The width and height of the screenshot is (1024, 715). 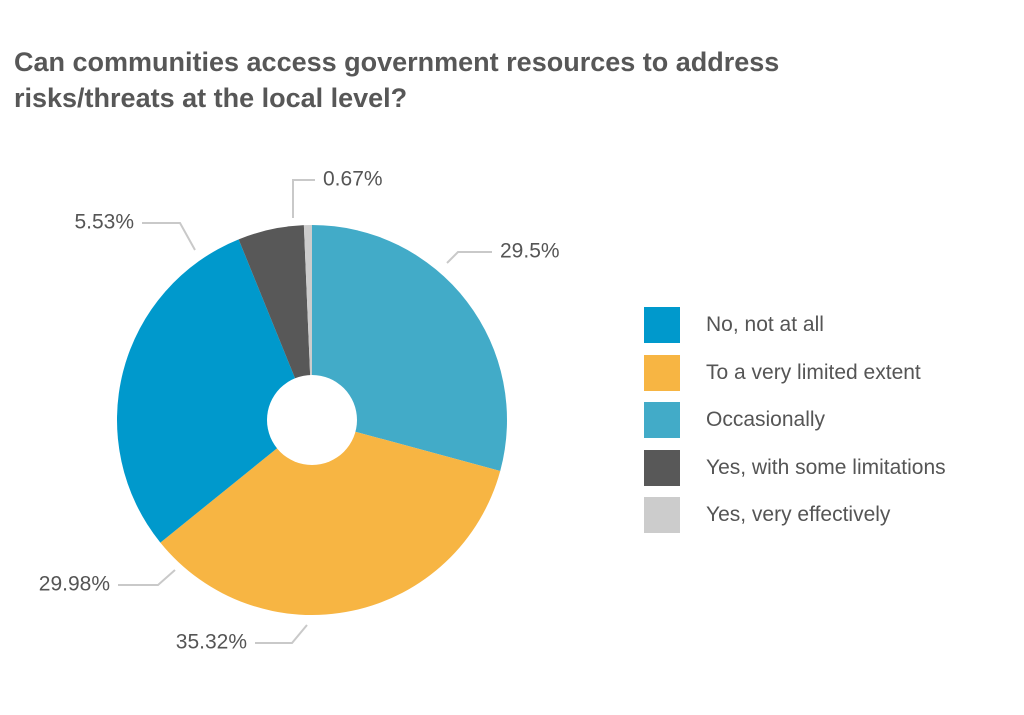 What do you see at coordinates (662, 515) in the screenshot?
I see `legend-swatch-yes-very-effectively` at bounding box center [662, 515].